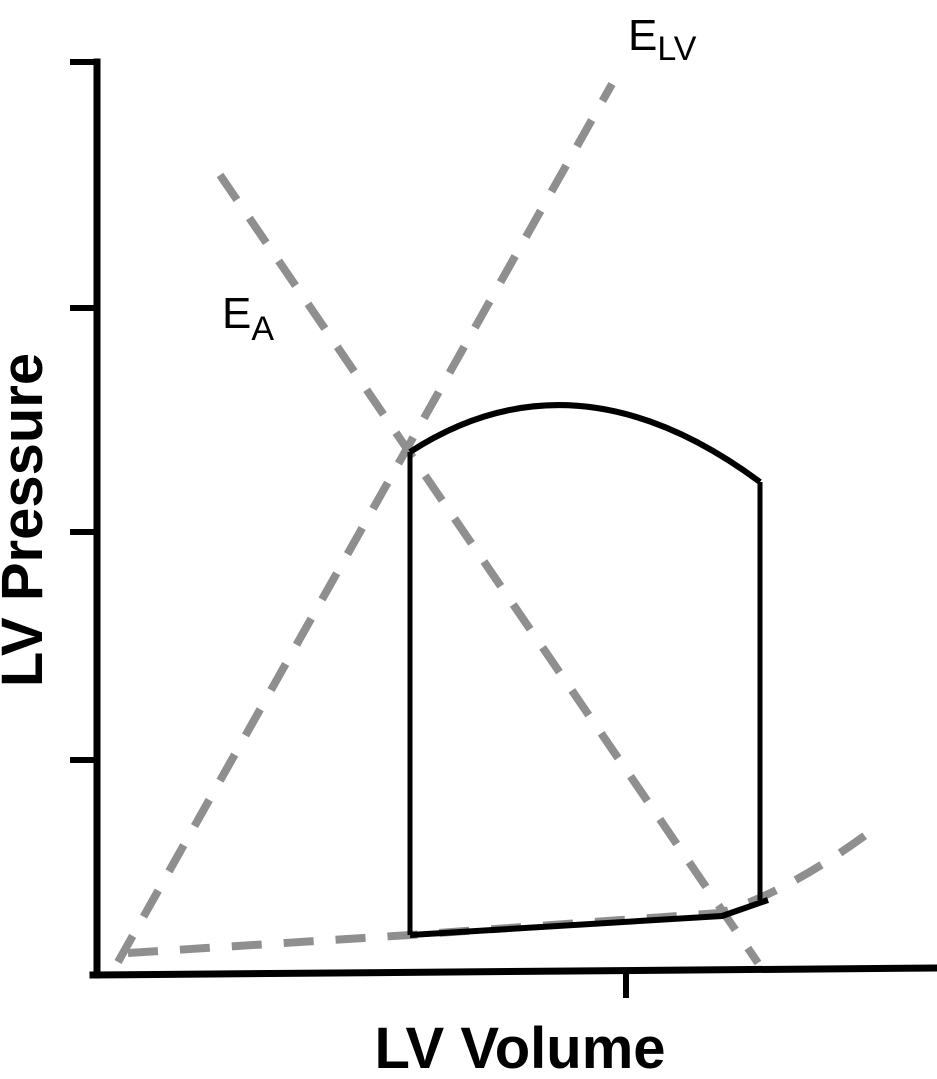 This screenshot has width=937, height=1079. I want to click on ea-label-main: E, so click(236, 313).